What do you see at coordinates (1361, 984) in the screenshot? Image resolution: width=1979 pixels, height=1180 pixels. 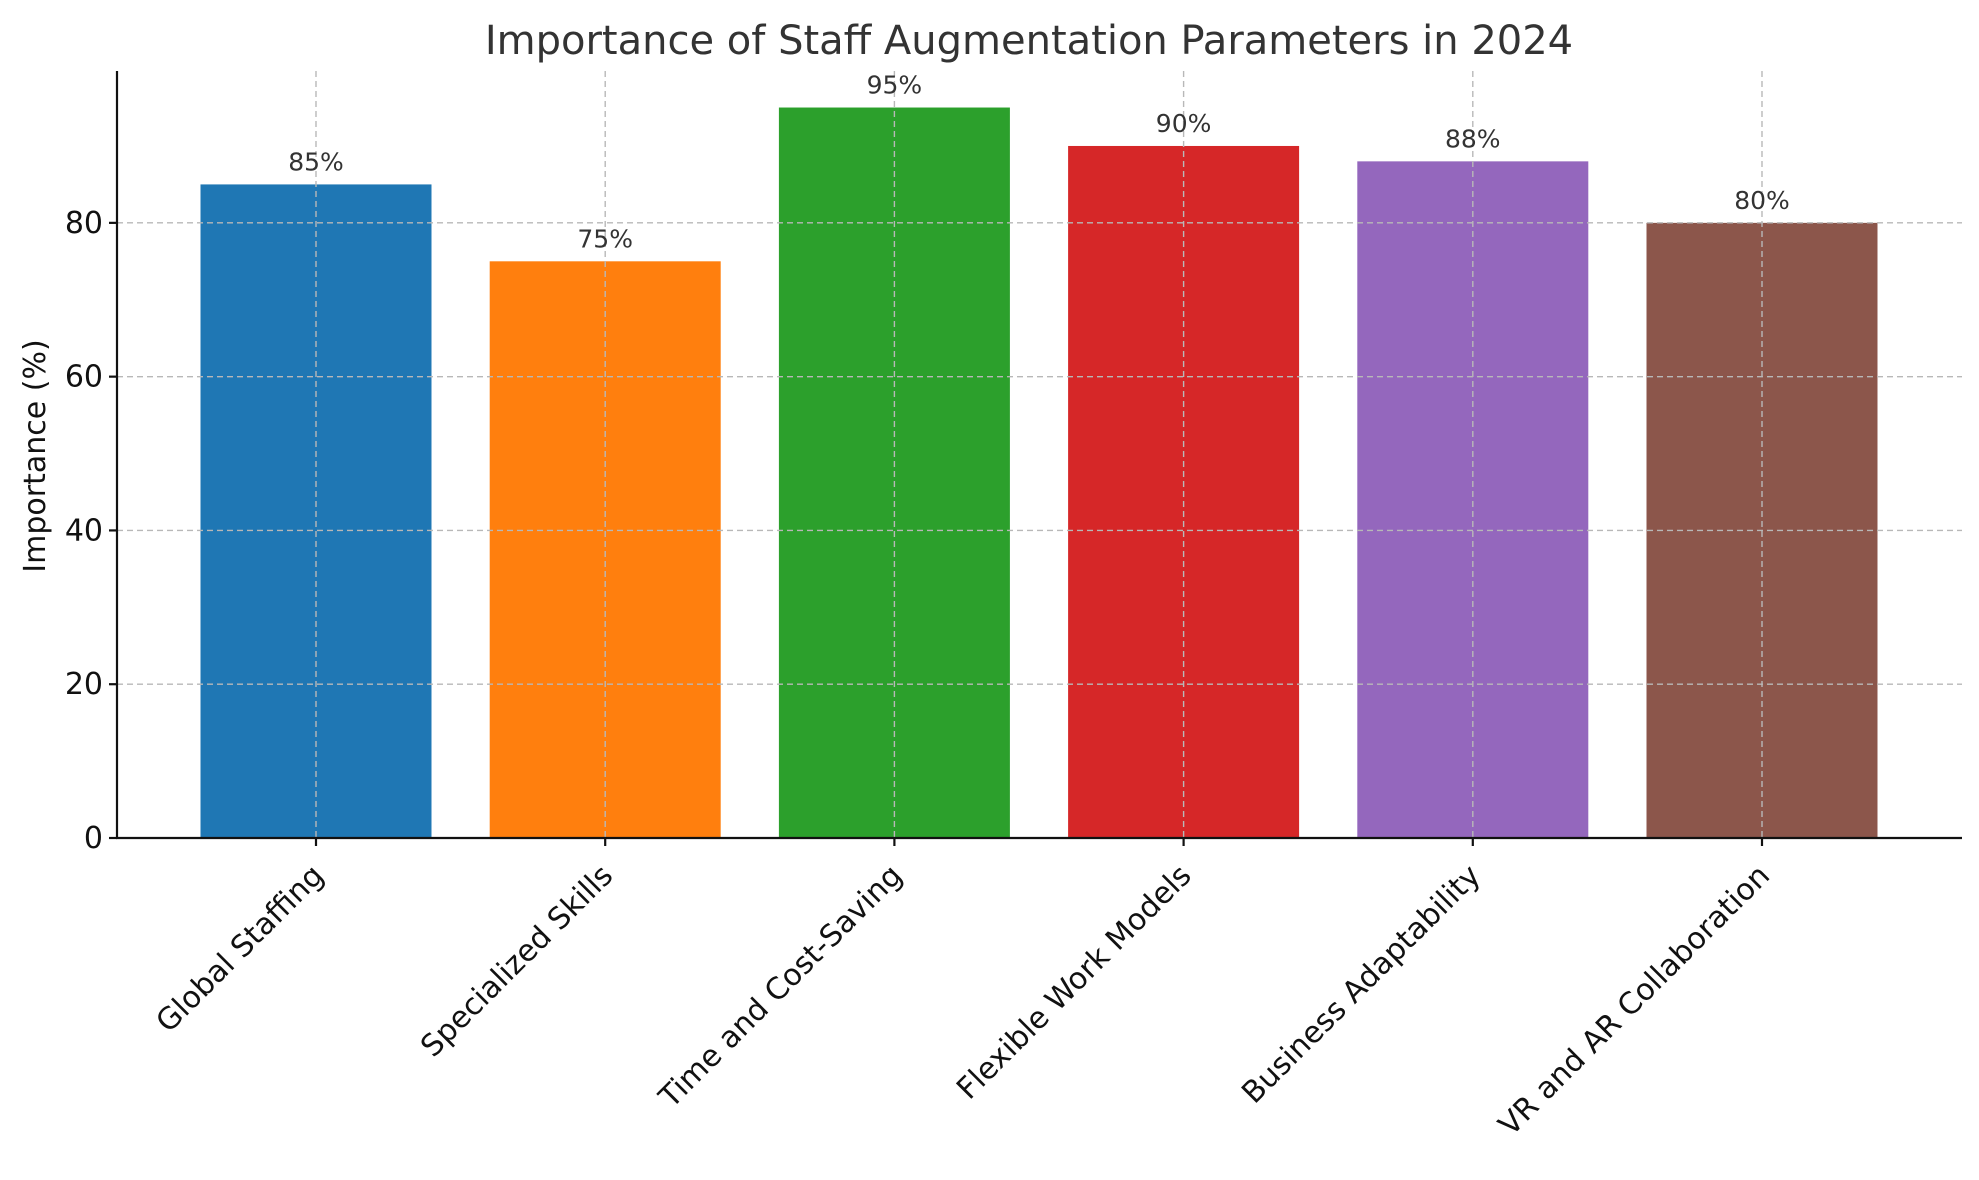 I see `x-tick-label-5: Business Adaptability` at bounding box center [1361, 984].